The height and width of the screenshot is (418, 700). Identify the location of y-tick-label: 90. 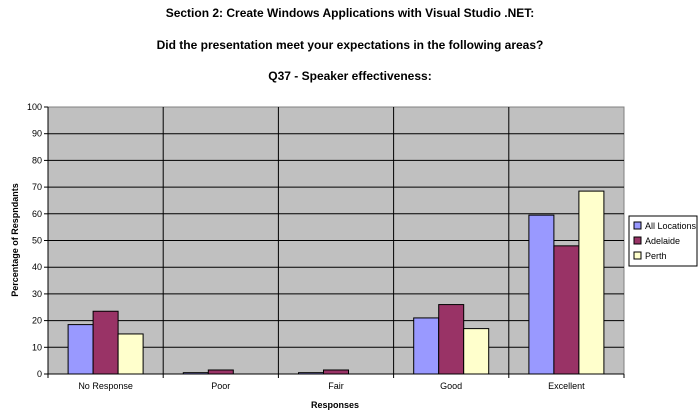
(37, 134).